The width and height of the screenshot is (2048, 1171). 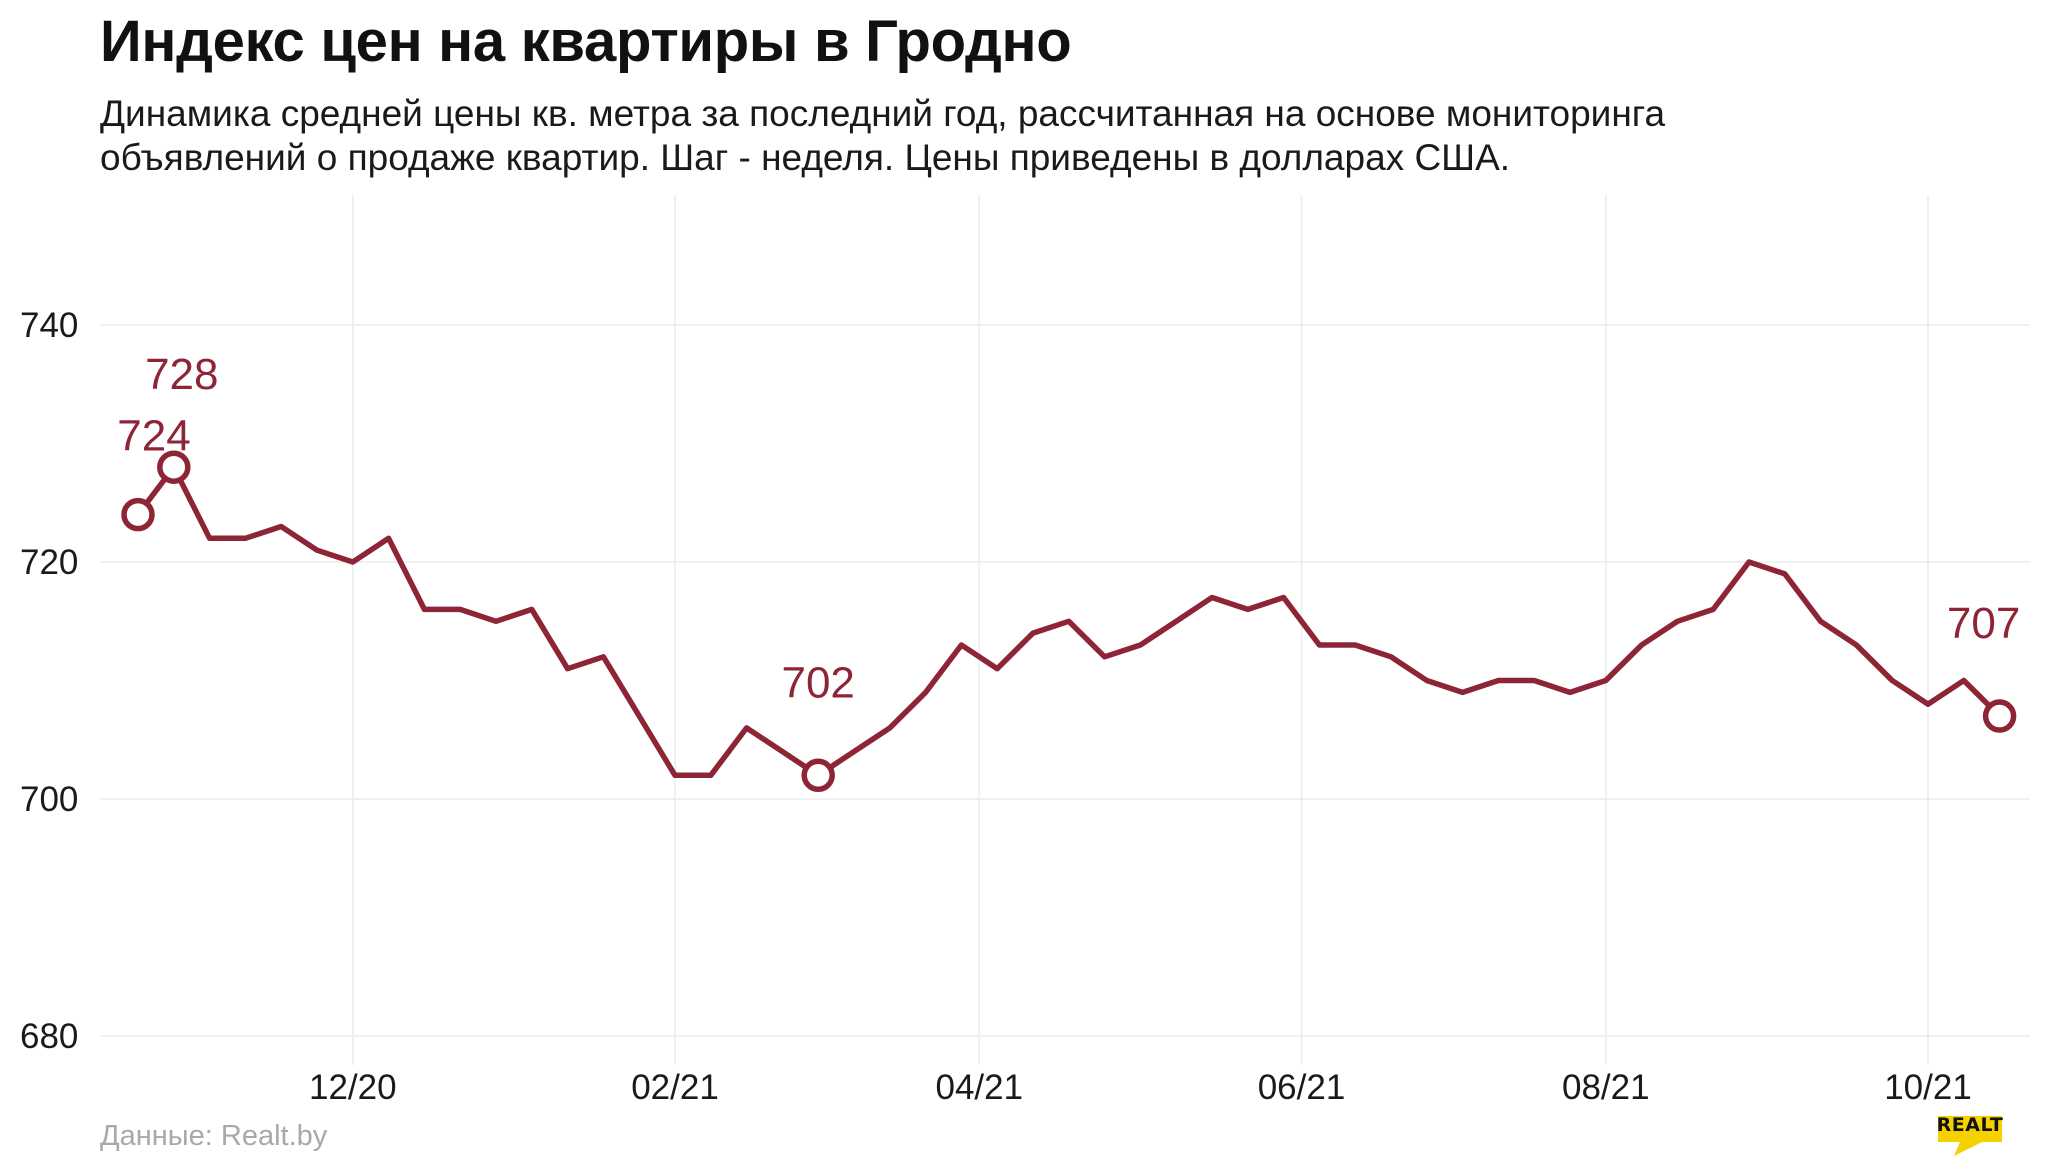 I want to click on y-axis: 680 700 720 740, so click(x=49, y=681).